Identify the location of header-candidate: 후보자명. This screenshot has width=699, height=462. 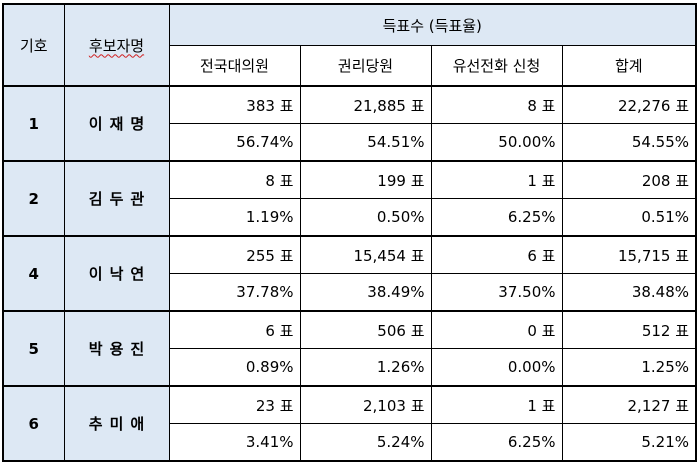
(116, 45).